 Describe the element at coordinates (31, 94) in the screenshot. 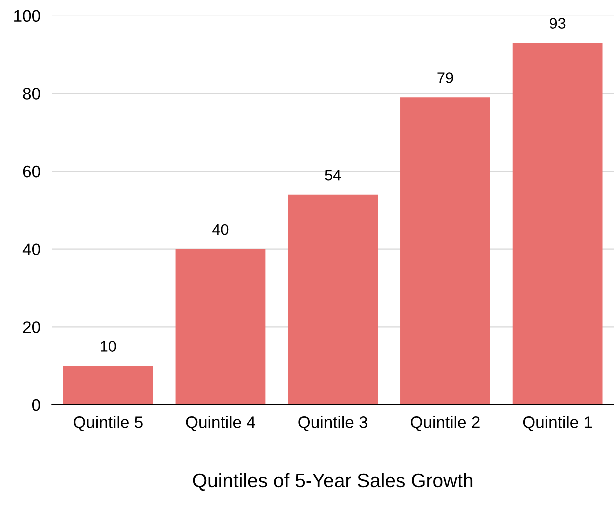

I see `y-tick-label: 80` at that location.